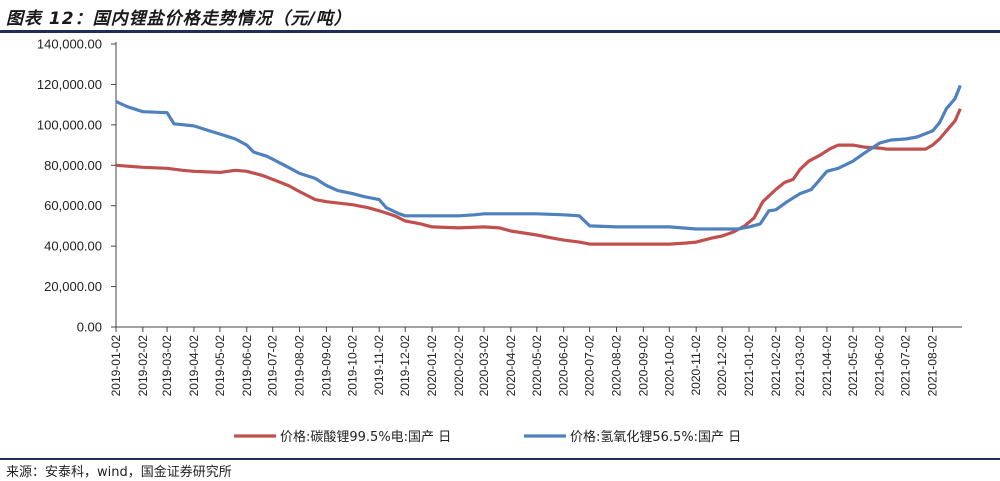  I want to click on x-tick-label: 2019-07-02, so click(273, 366).